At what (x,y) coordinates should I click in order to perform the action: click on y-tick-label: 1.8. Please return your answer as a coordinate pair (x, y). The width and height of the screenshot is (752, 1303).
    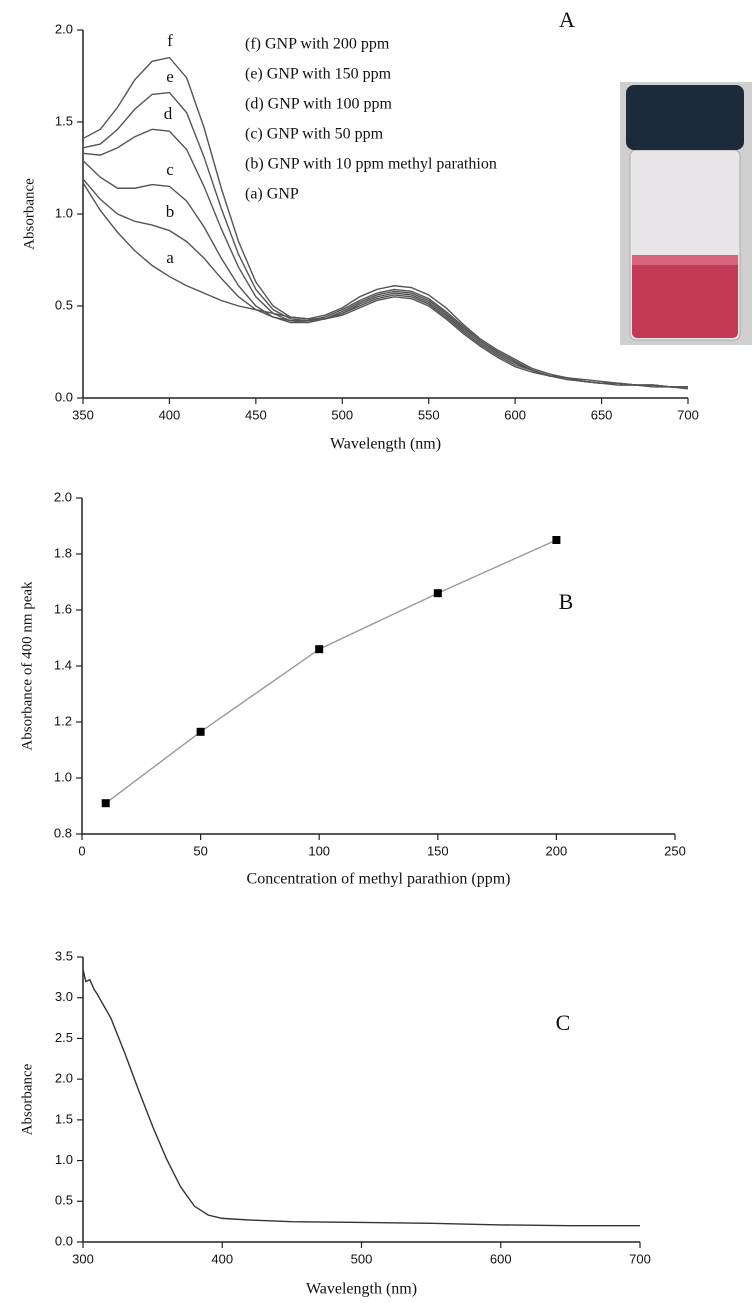
    Looking at the image, I should click on (63, 552).